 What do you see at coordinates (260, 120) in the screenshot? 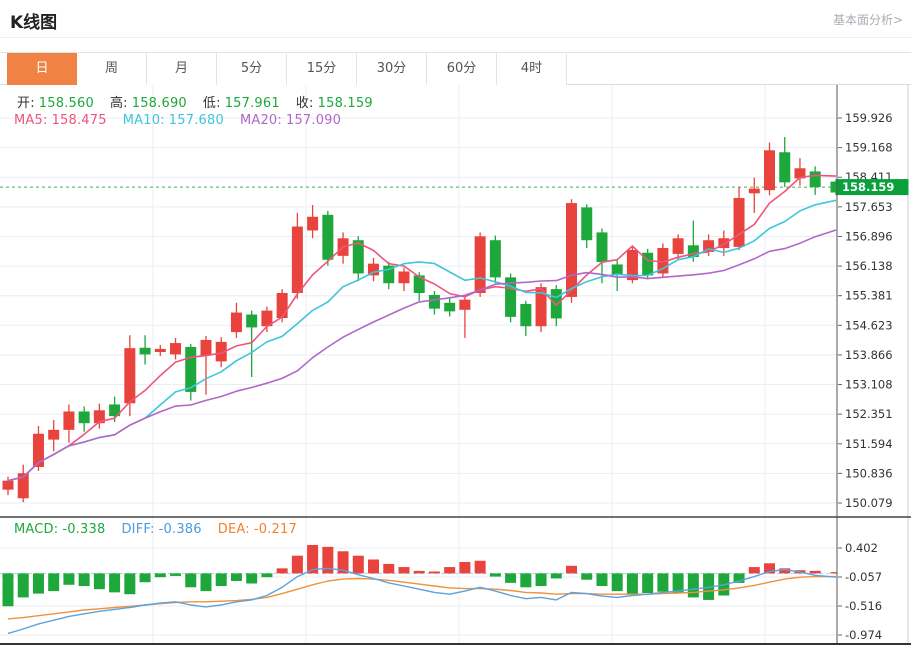
I see `indicator-label: MA20:` at bounding box center [260, 120].